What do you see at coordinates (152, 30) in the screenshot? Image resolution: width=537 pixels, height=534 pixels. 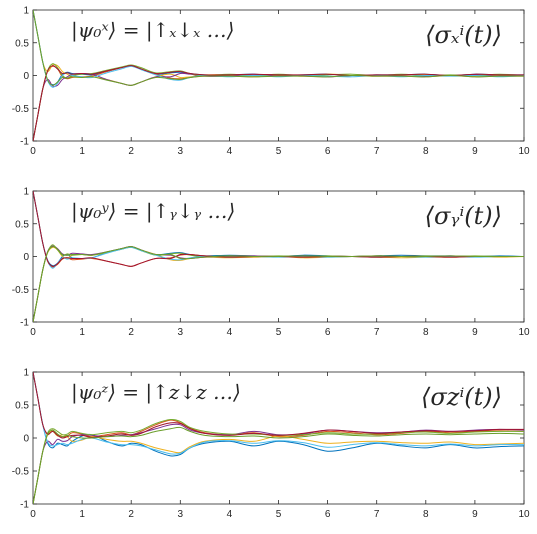 I see `state-label-x: |ψ₀ˣ⟩ = |↑ₓ↓ₓ …⟩` at bounding box center [152, 30].